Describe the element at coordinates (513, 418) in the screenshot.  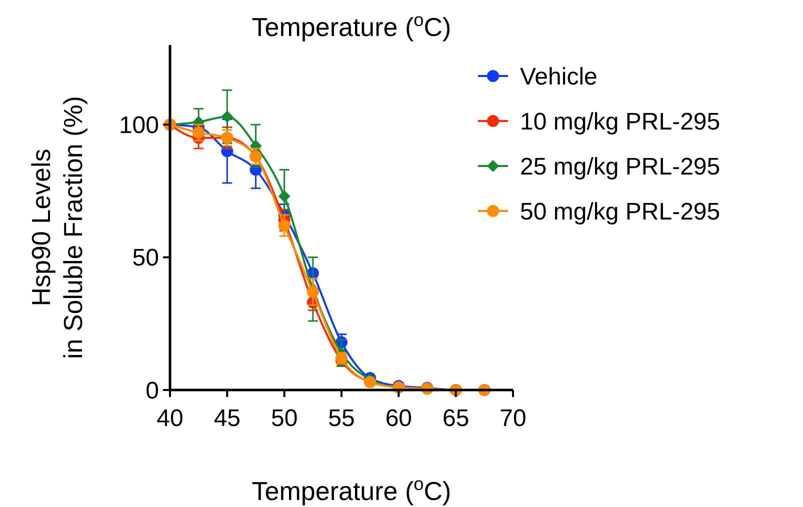
I see `x-tick-label: 70` at that location.